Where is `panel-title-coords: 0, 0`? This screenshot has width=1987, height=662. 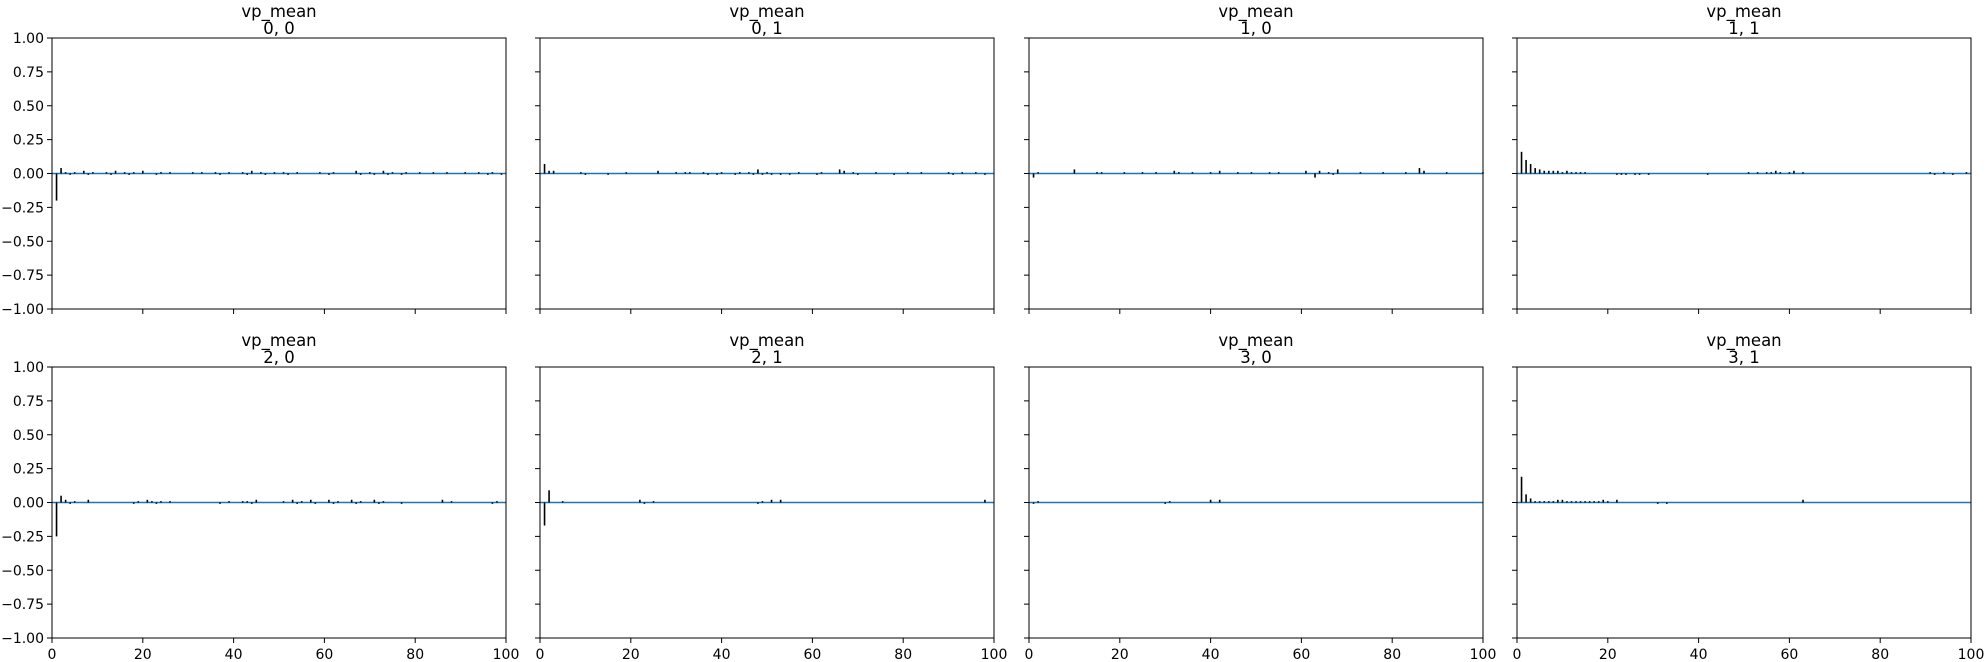
panel-title-coords: 0, 0 is located at coordinates (279, 28).